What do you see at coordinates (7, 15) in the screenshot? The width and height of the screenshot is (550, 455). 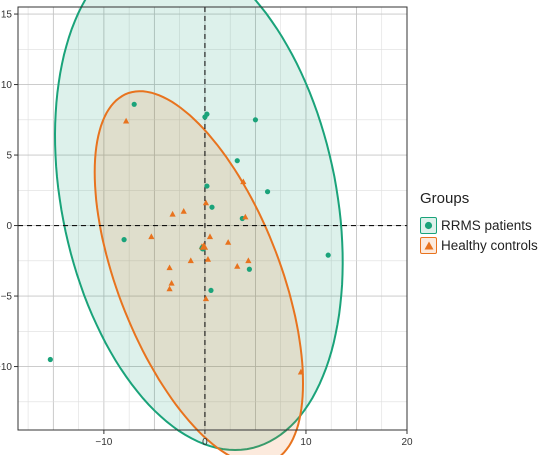 I see `y-tick-label: 15` at bounding box center [7, 15].